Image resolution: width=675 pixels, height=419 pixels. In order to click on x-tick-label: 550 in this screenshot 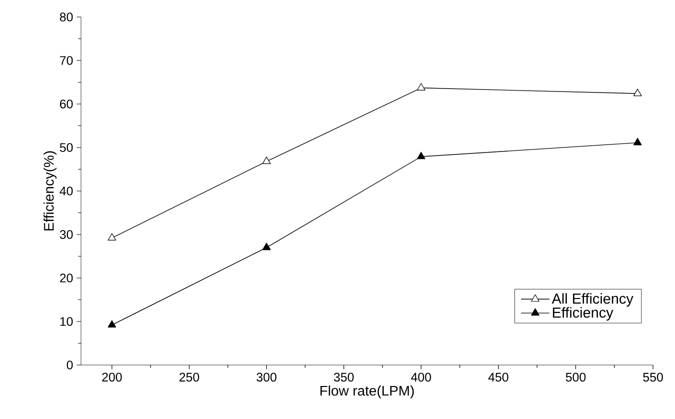, I will do `click(653, 377)`.